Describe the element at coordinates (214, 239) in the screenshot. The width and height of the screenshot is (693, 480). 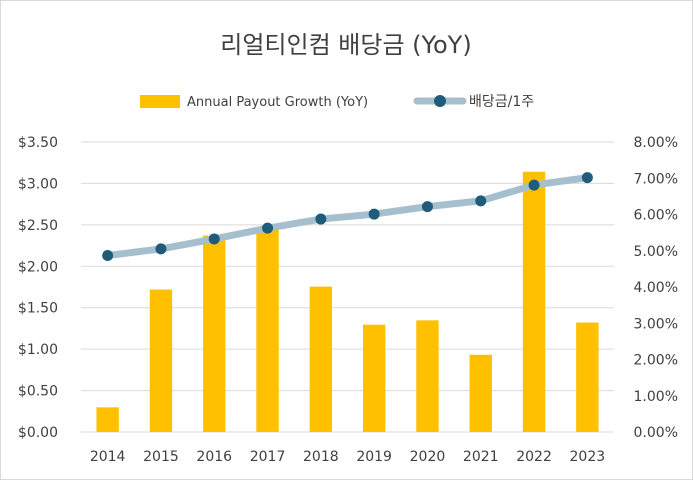
I see `dividend-point-2016` at that location.